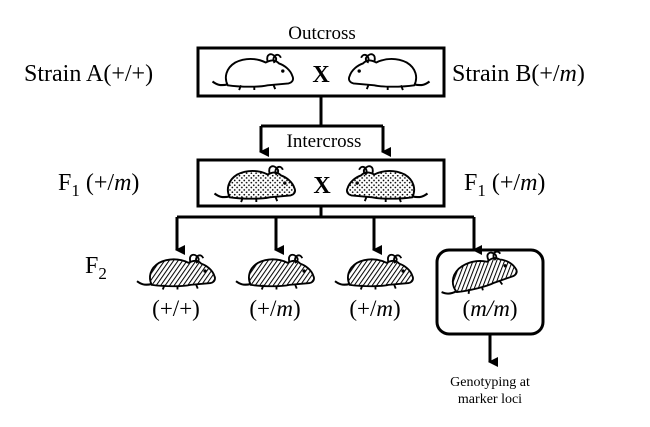 The height and width of the screenshot is (427, 650). I want to click on intercross-connector, so click(328, 230).